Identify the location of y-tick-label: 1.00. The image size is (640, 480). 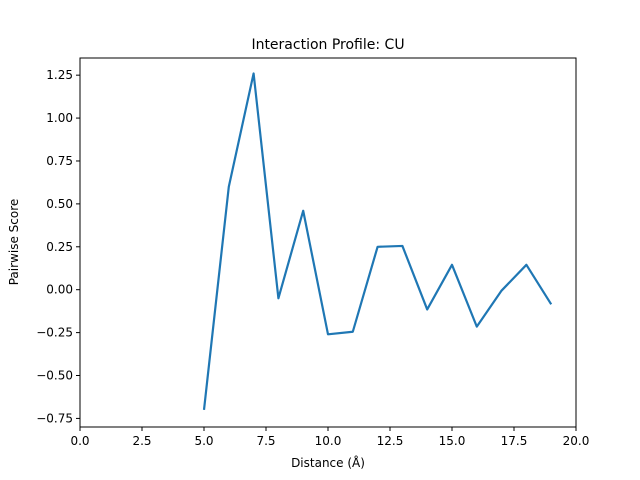
(59, 118).